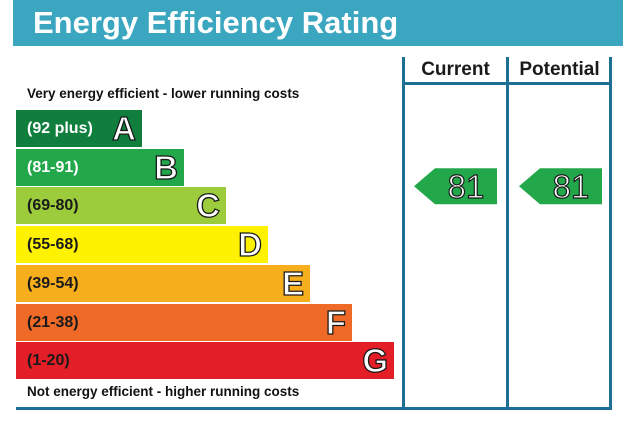  I want to click on band-range-label: (92 plus), so click(60, 128).